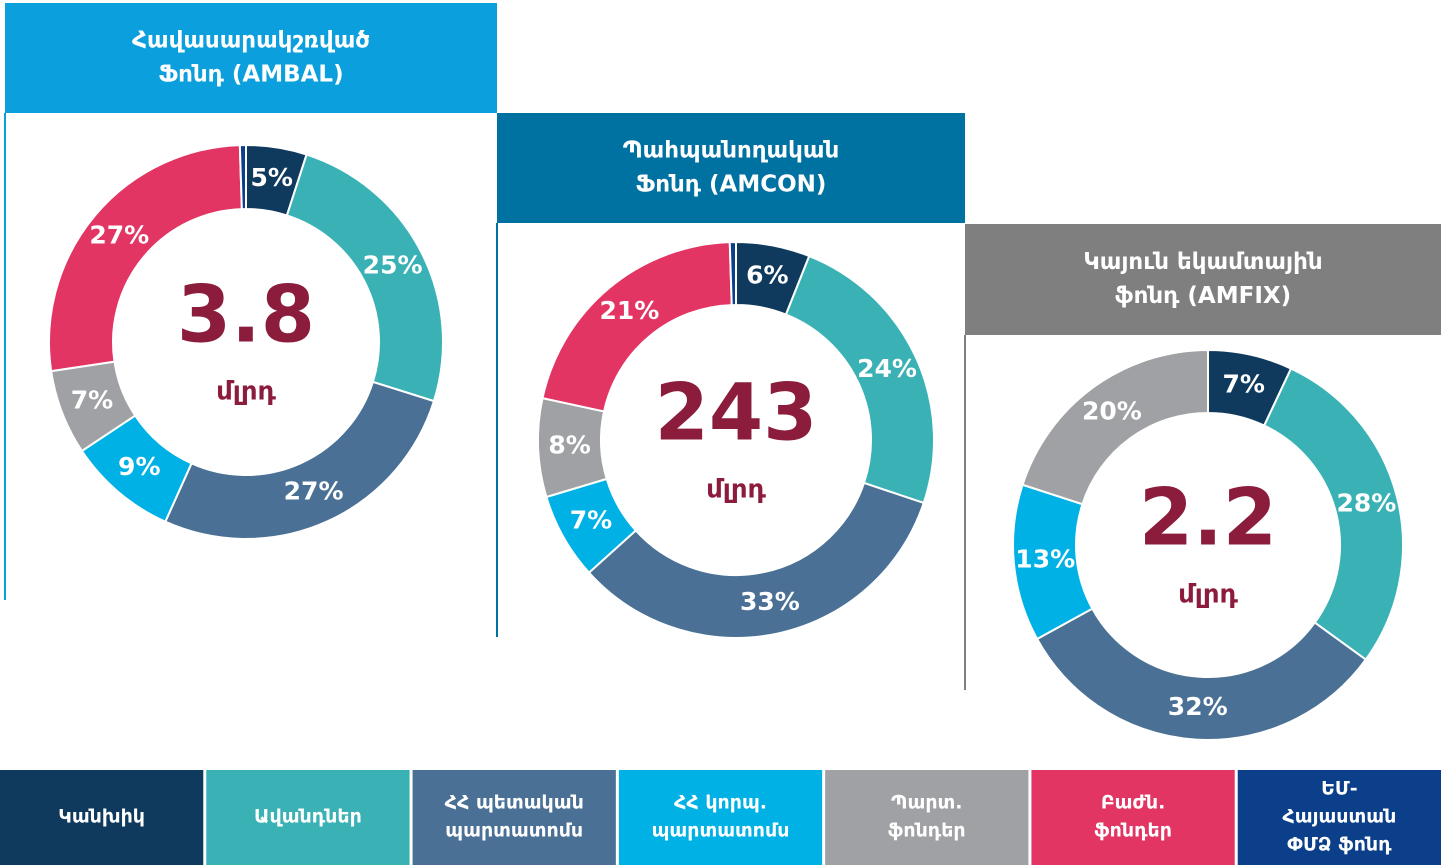 The width and height of the screenshot is (1441, 865). Describe the element at coordinates (720, 803) in the screenshot. I see `legend-label: ՀՀ կորպ.` at that location.